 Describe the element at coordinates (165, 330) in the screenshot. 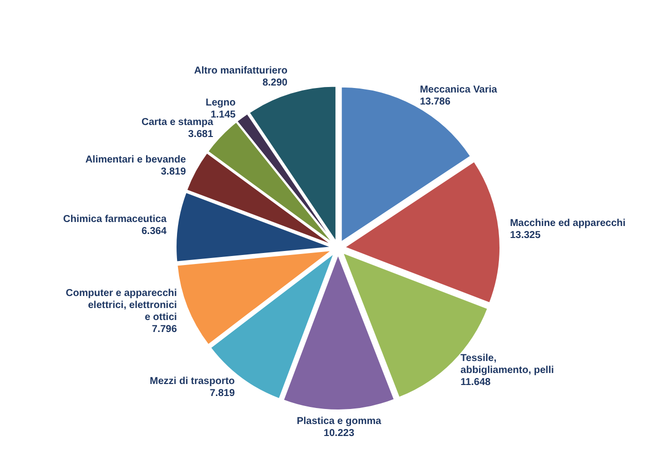

I see `data-label: 7.796` at that location.